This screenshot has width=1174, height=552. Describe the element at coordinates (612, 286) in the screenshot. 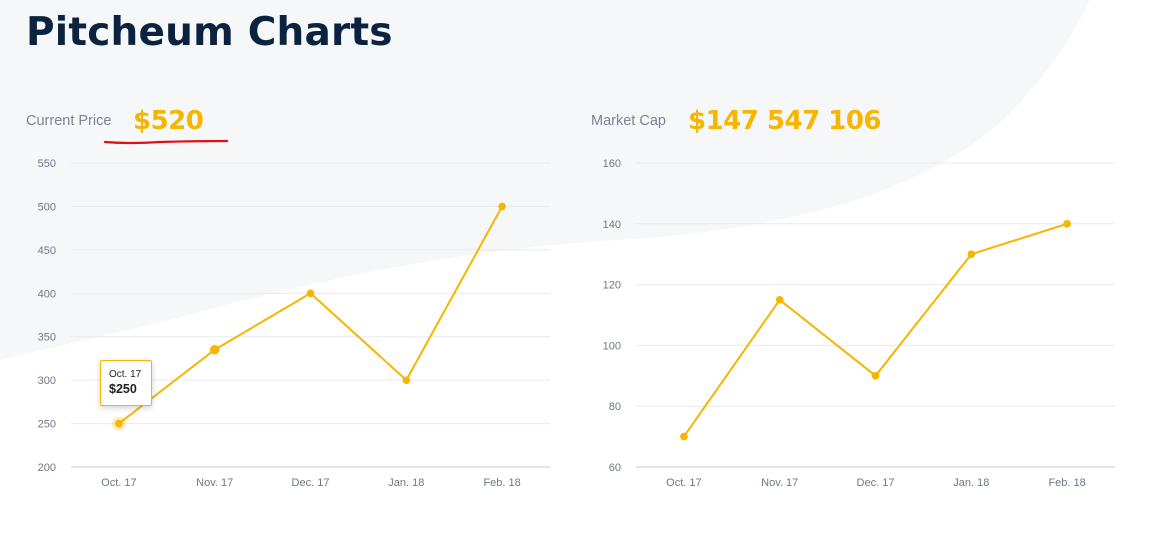

I see `cap-y-tick-label: 120` at that location.